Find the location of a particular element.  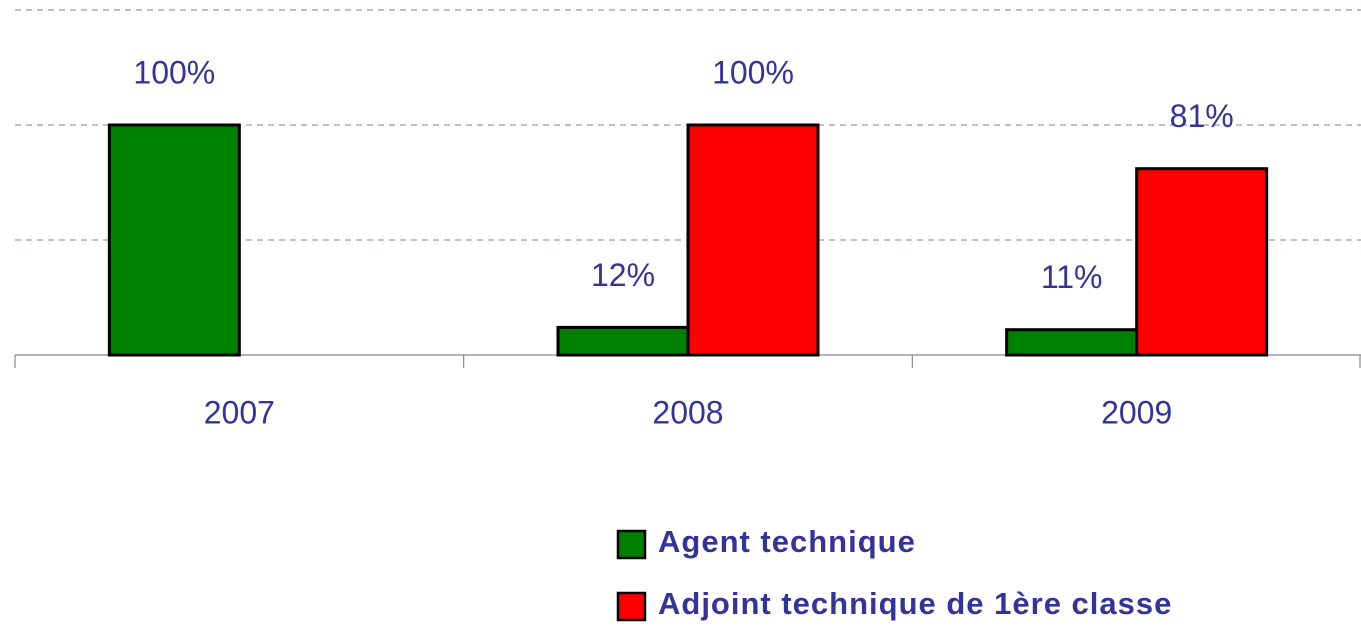

data-label: 12% is located at coordinates (623, 275).